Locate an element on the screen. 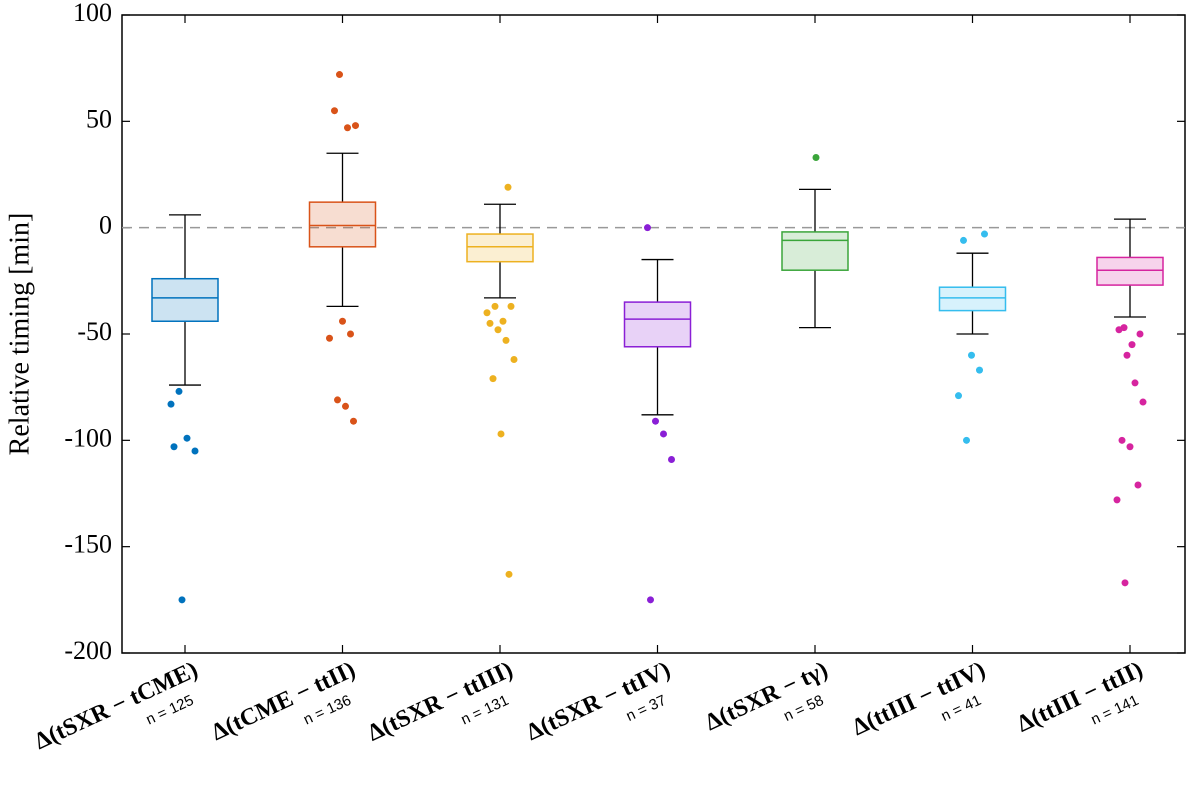  y-tick-label: -100 is located at coordinates (88, 437).